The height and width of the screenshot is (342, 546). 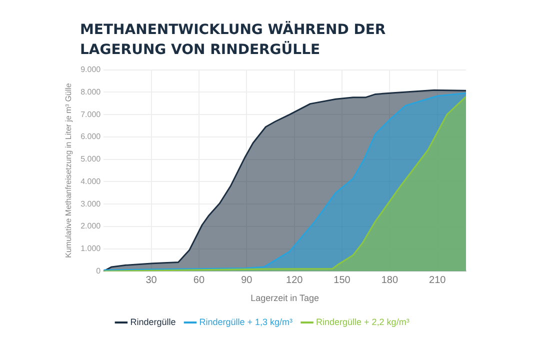 I want to click on legend-label: Rindergülle, so click(x=153, y=321).